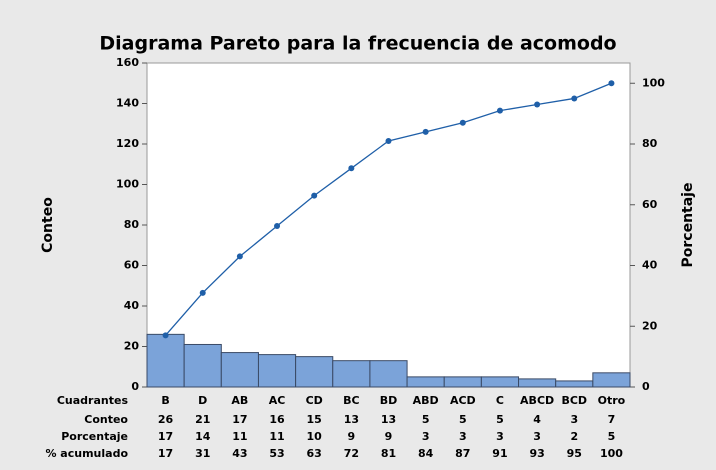 The width and height of the screenshot is (716, 470). Describe the element at coordinates (106, 419) in the screenshot. I see `row-label: Conteo` at that location.